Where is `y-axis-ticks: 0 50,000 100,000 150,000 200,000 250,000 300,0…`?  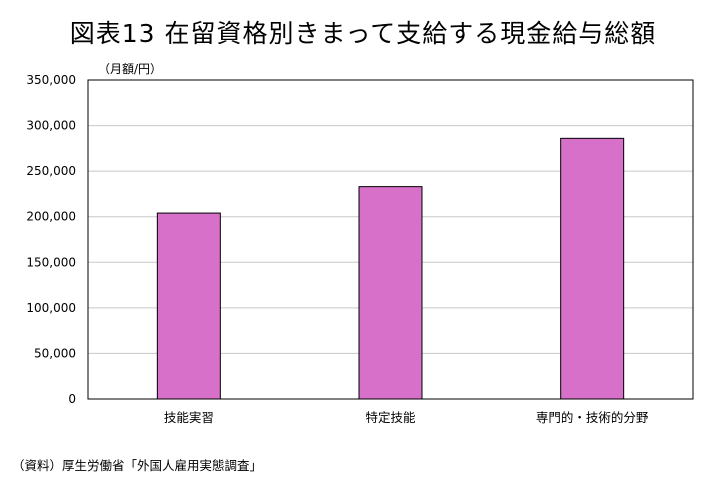
y-axis-ticks: 0 50,000 100,000 150,000 200,000 250,000 300,0… is located at coordinates (51, 239).